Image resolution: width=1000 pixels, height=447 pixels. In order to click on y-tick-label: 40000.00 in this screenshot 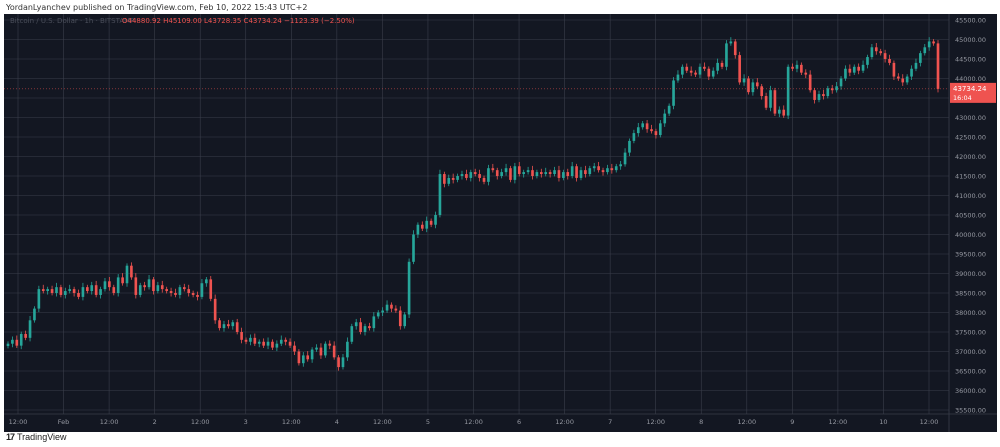, I will do `click(970, 235)`.